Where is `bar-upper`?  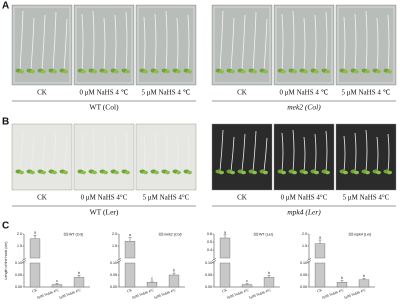 bar-upper is located at coordinates (225, 248).